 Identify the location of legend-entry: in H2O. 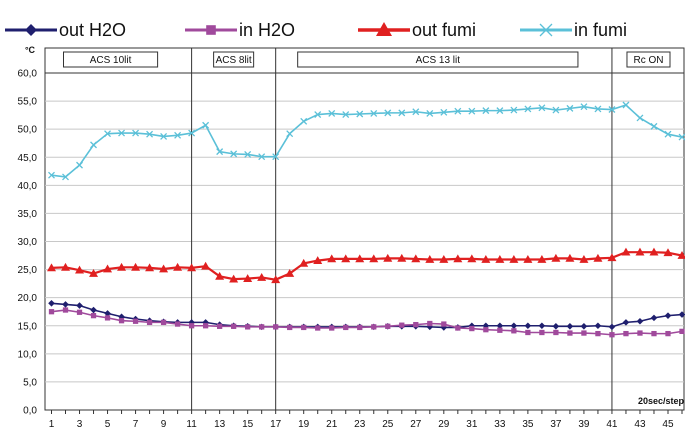
(240, 30).